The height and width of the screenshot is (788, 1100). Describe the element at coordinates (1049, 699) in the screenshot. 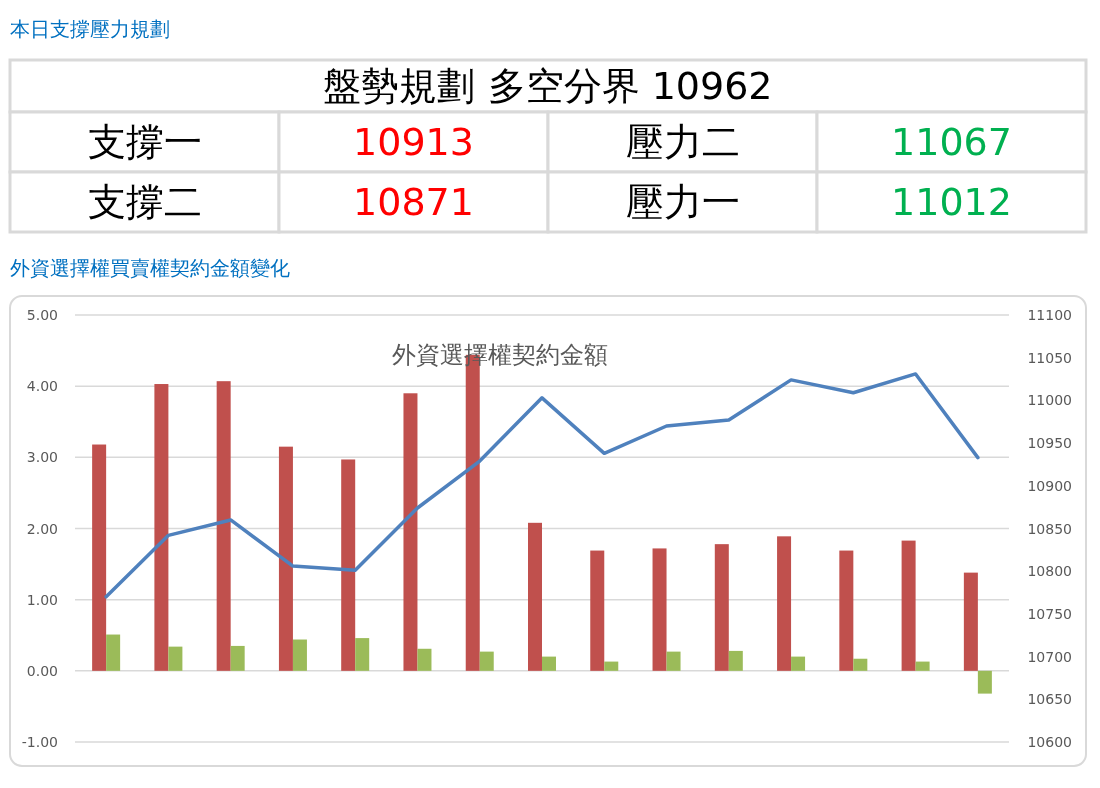

I see `y2-tick-label: 10650` at that location.